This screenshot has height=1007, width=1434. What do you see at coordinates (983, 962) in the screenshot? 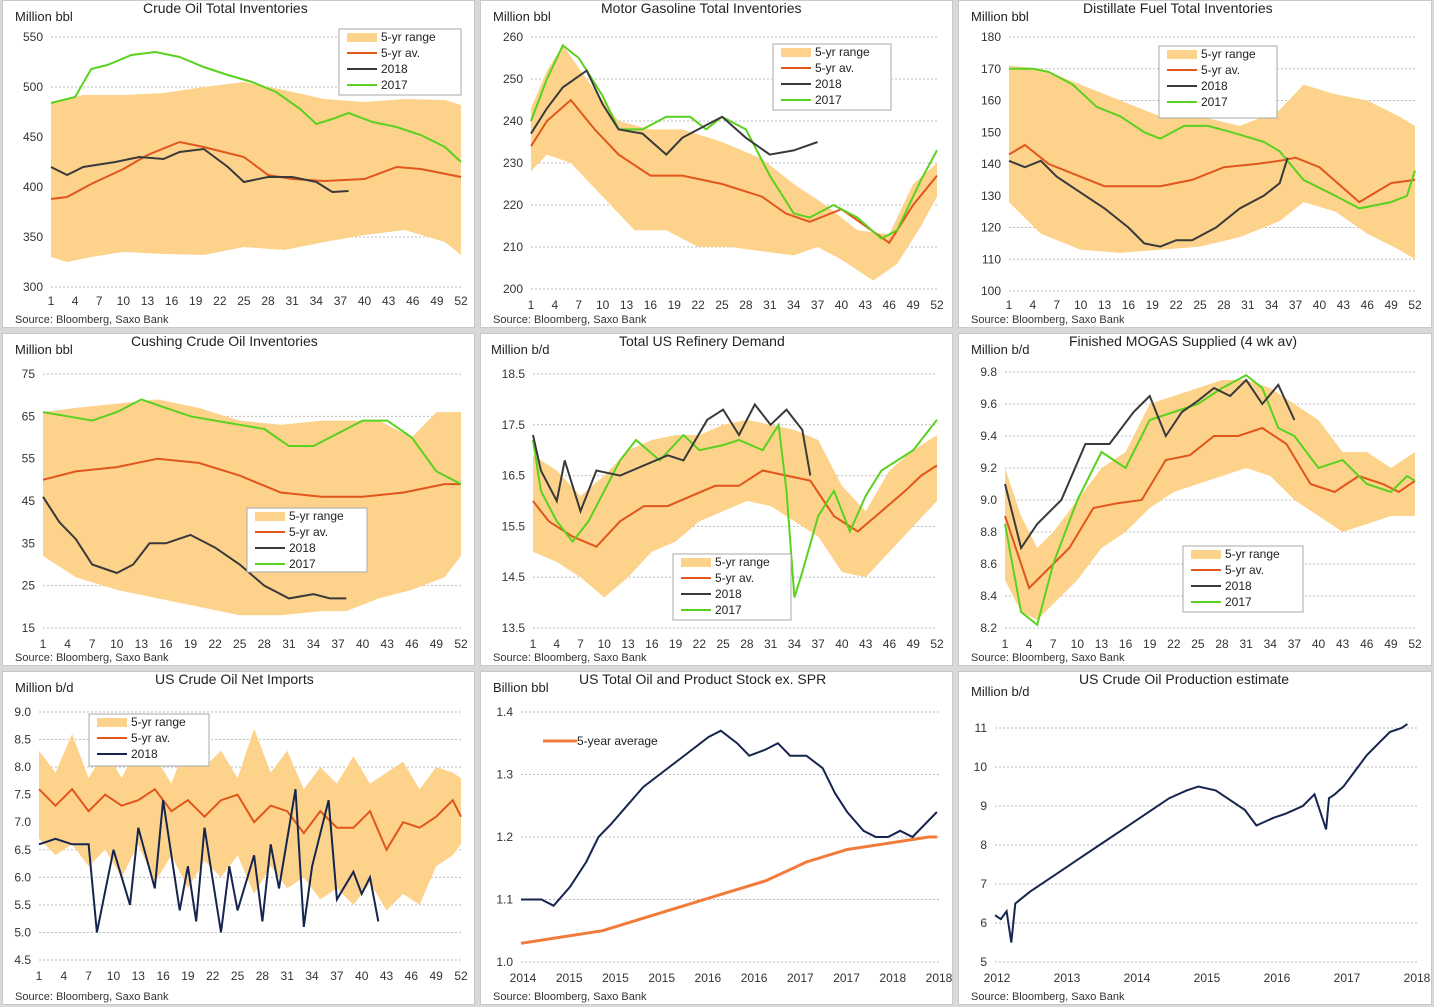
I see `y-tick-label: 5` at bounding box center [983, 962].